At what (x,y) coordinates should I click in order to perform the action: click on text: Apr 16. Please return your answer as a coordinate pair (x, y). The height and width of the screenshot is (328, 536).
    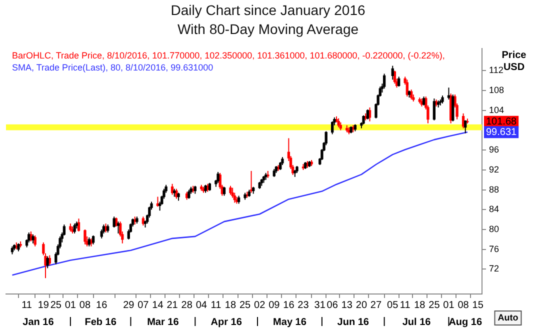
    Looking at the image, I should click on (226, 322).